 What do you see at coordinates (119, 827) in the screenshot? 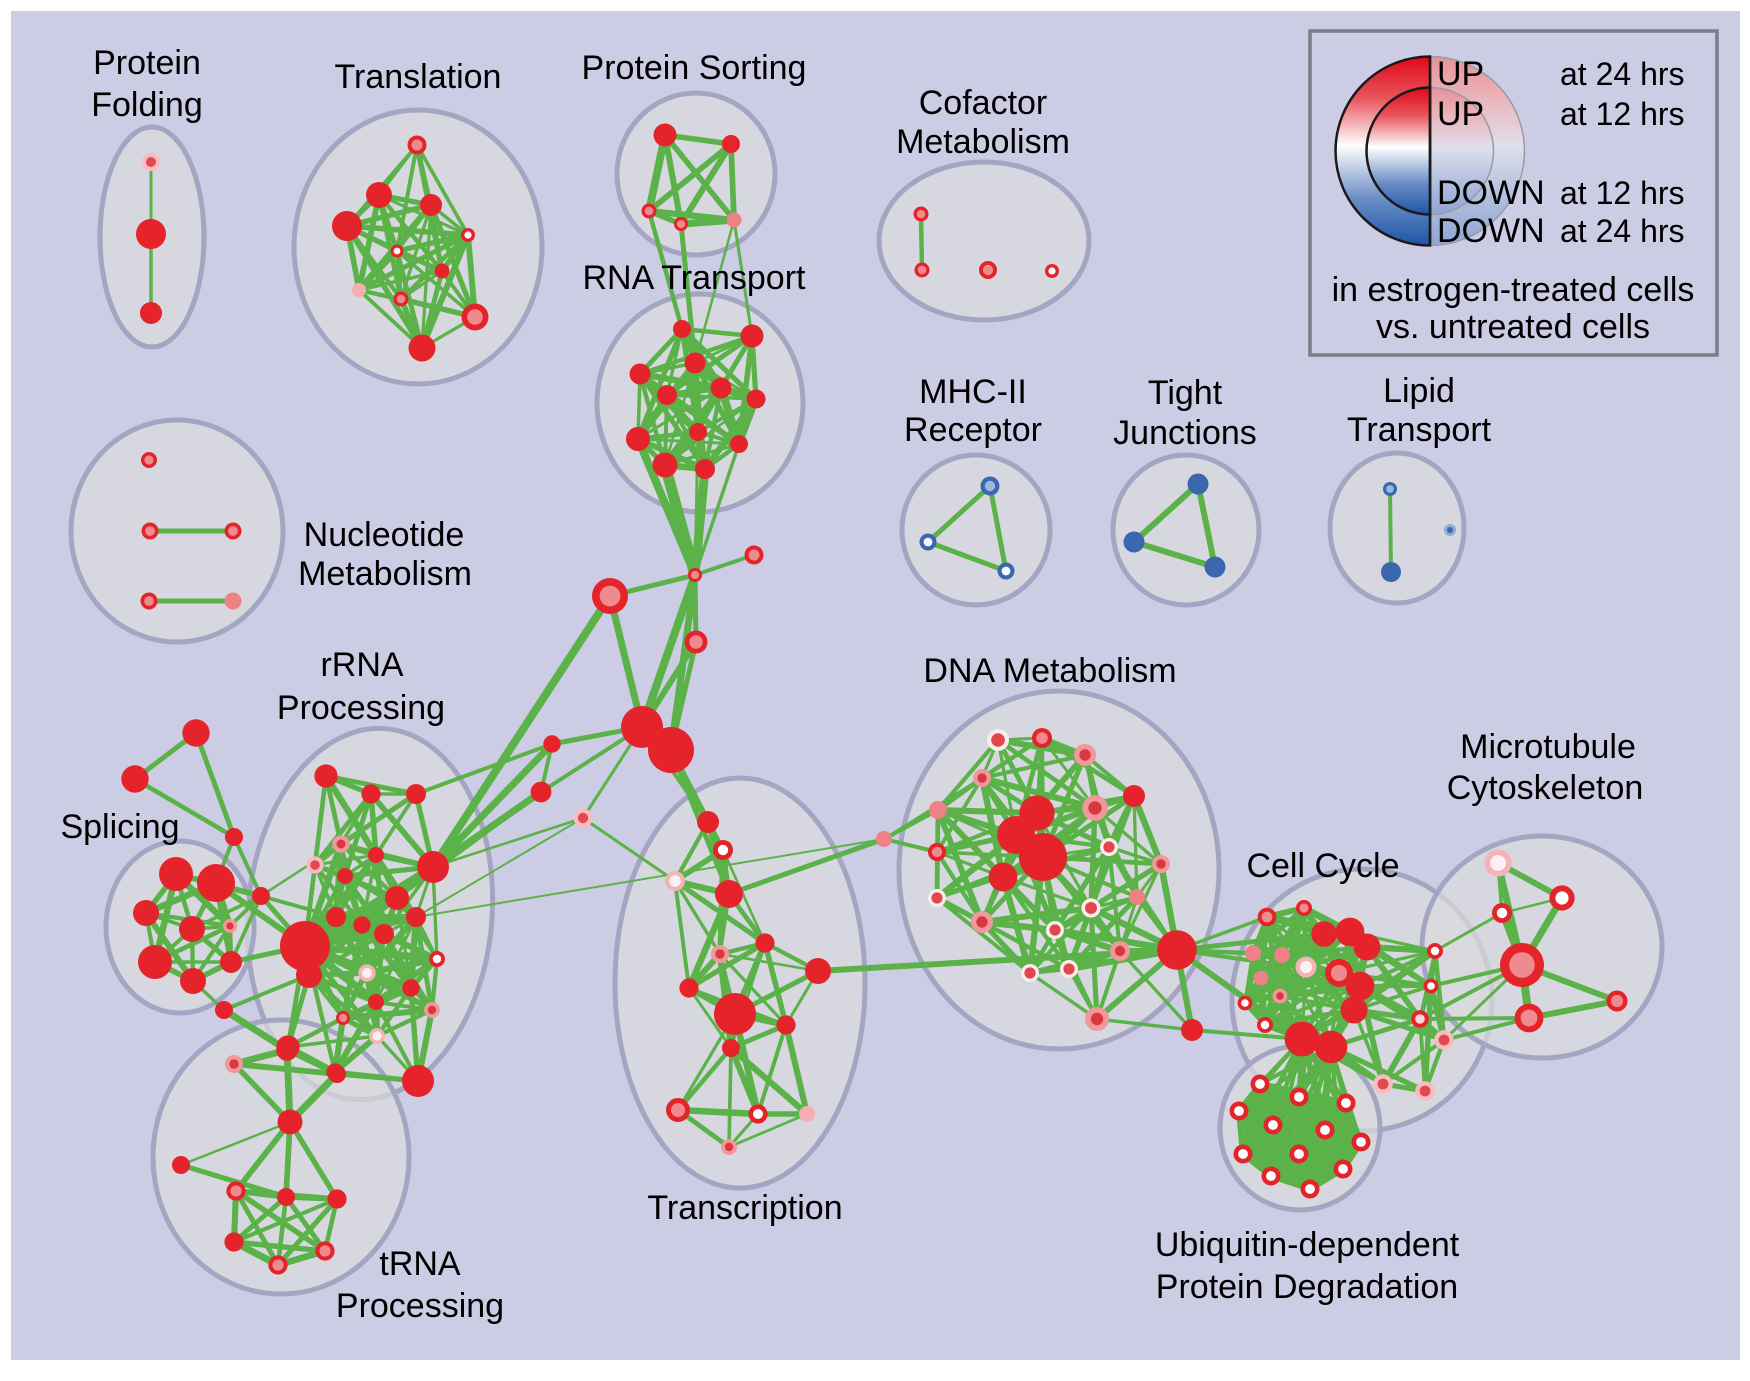
I see `svg-text: Splicing` at bounding box center [119, 827].